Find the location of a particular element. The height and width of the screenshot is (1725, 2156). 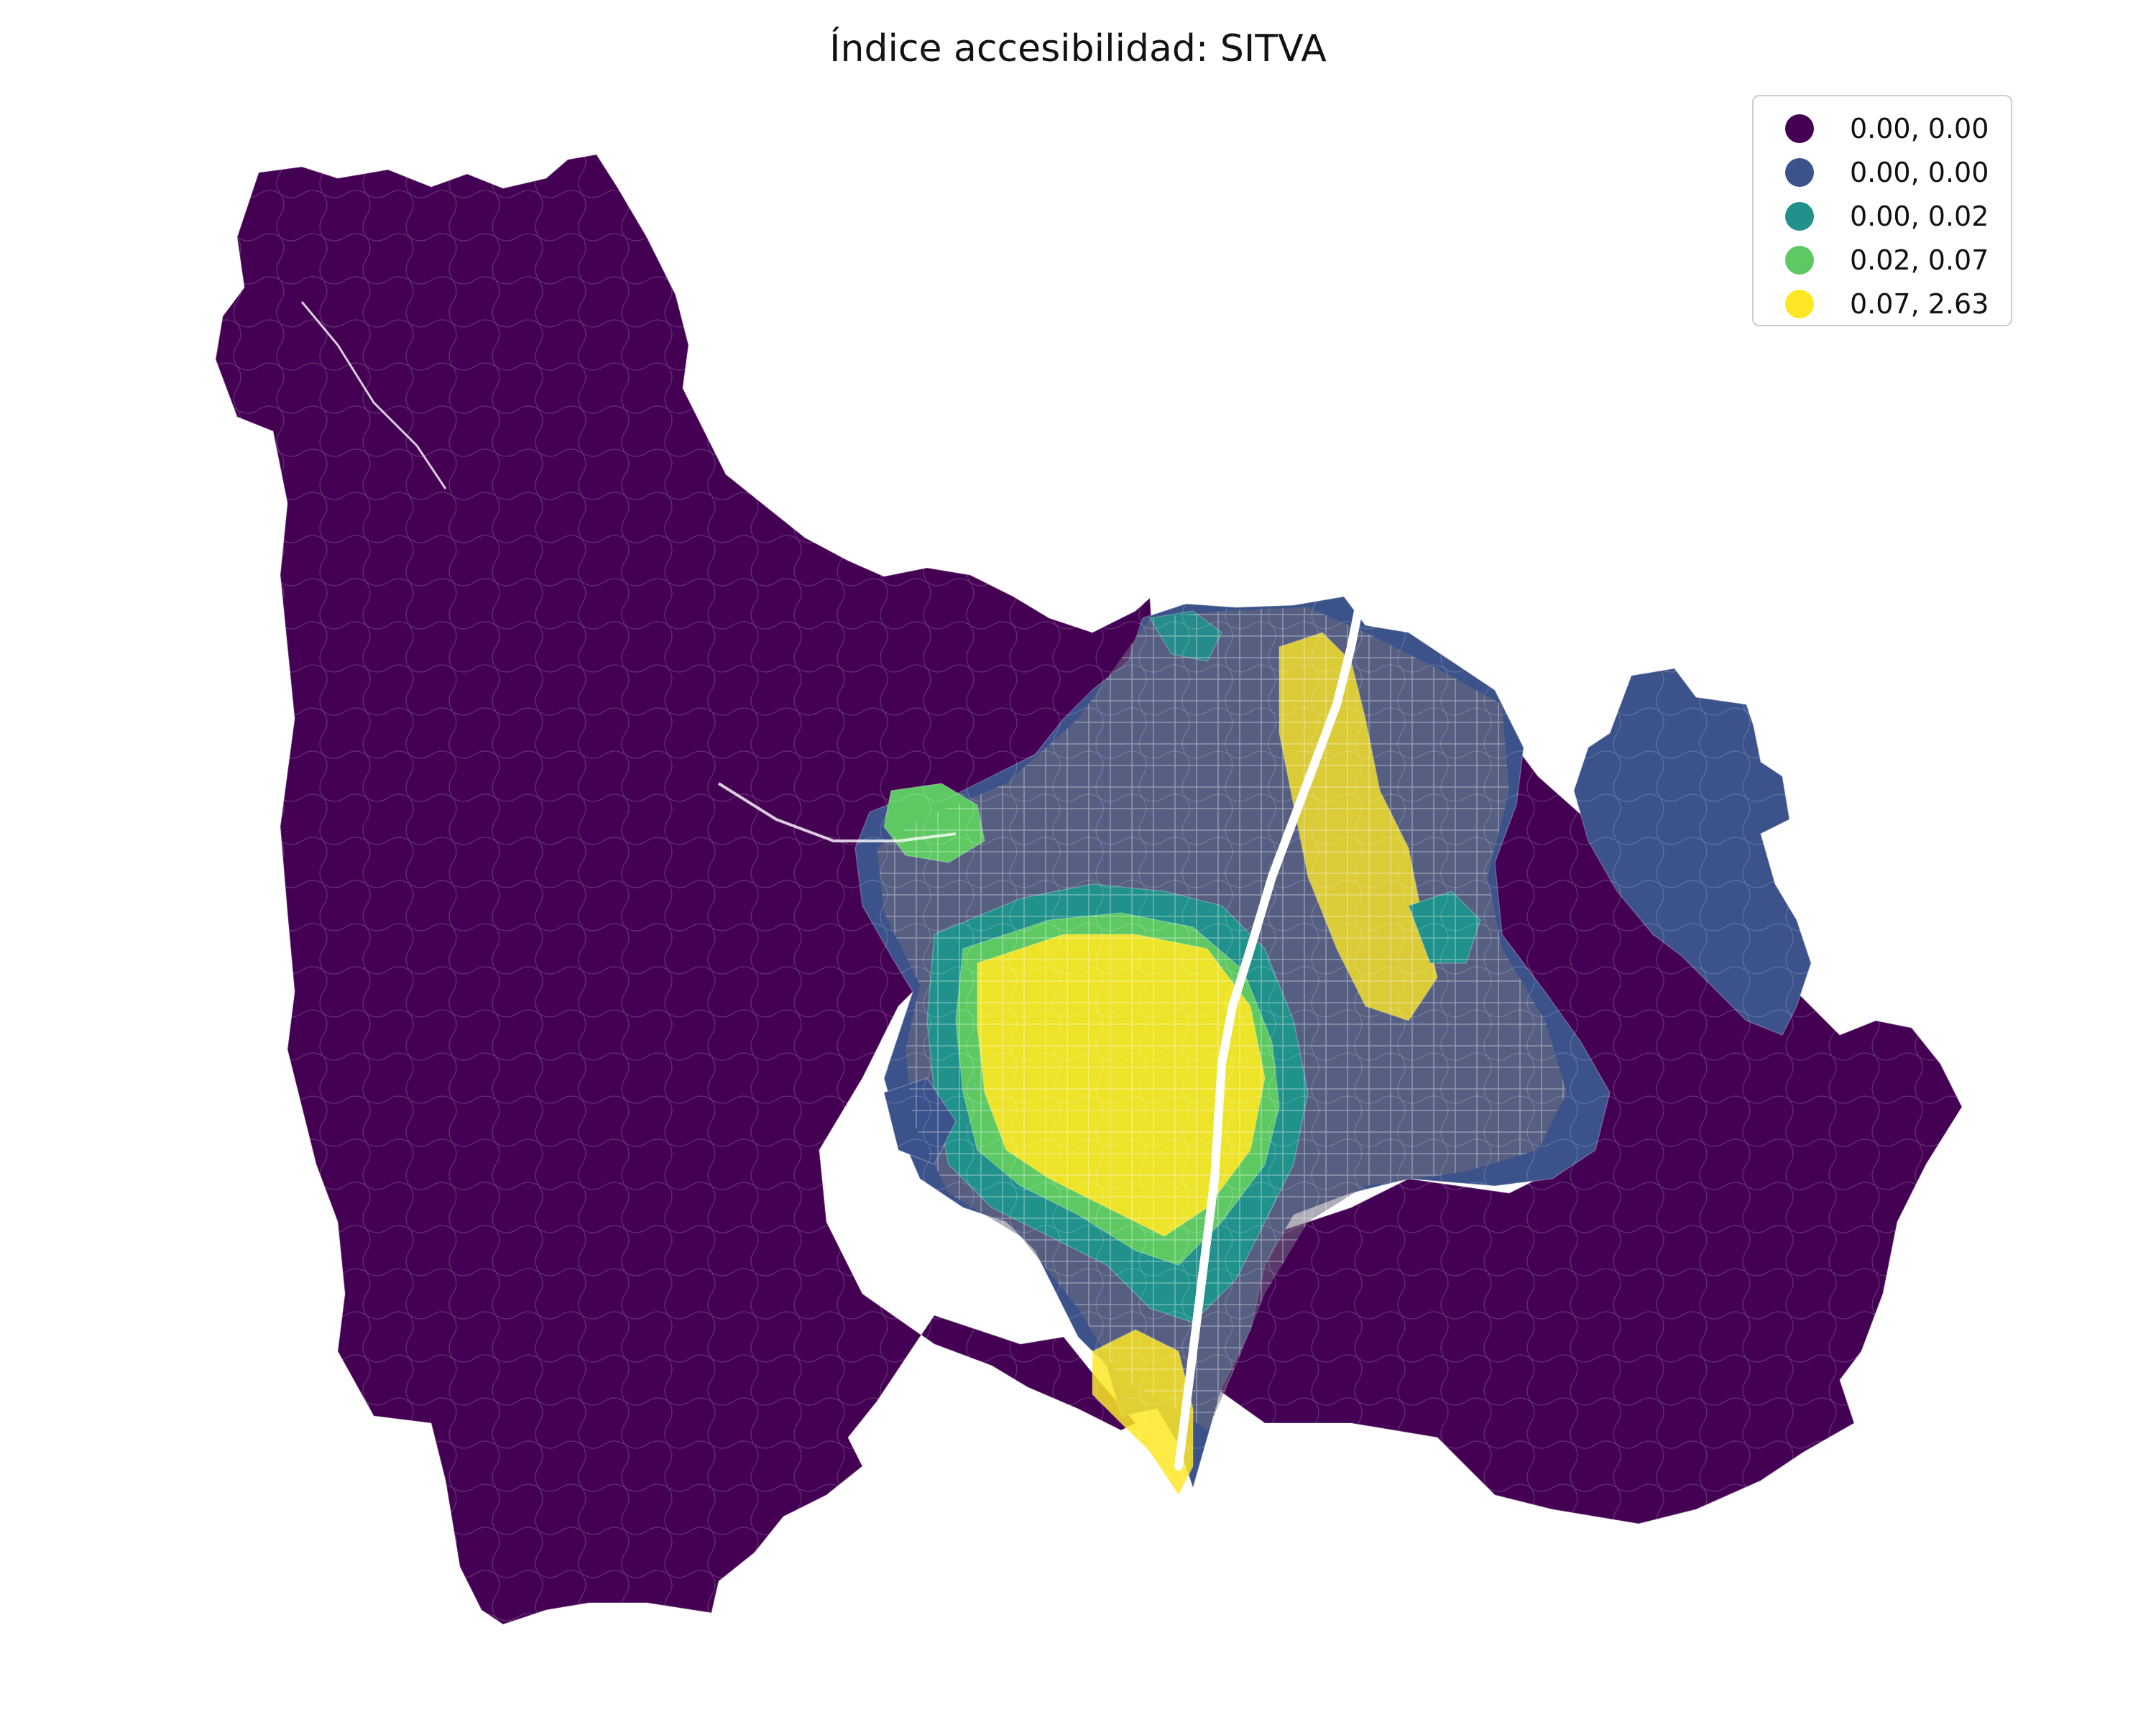

legend-label: 0.02, 0.07 is located at coordinates (1919, 260).